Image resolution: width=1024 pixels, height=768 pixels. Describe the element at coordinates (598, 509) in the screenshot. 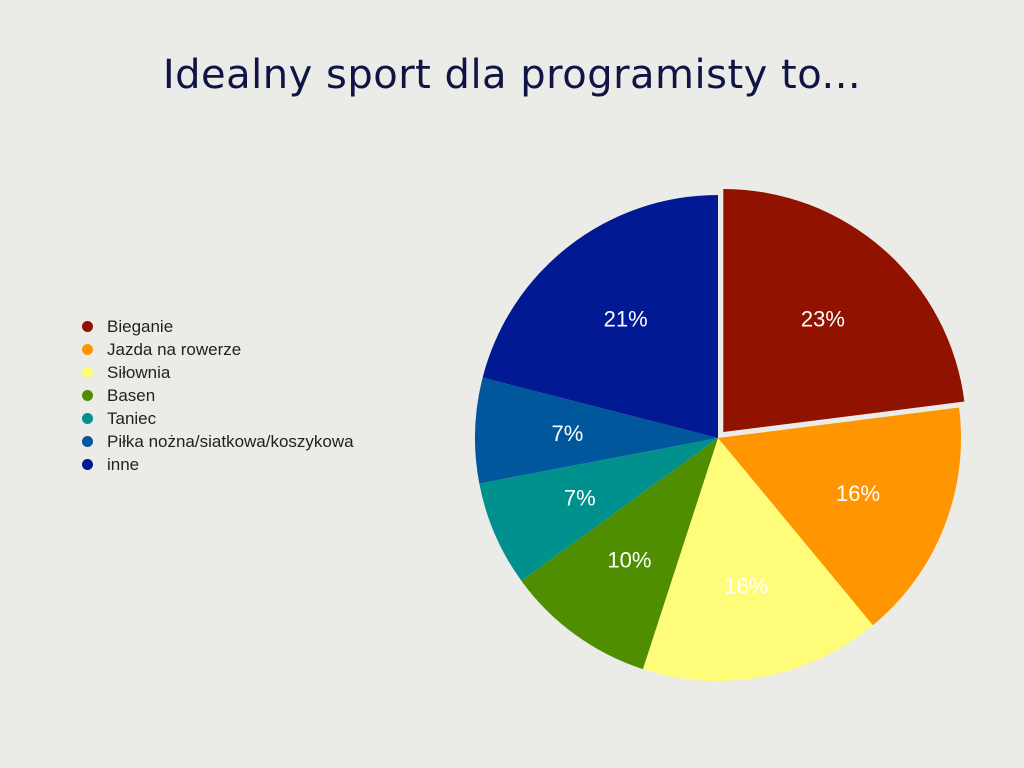

I see `pie-slice-taniec` at that location.